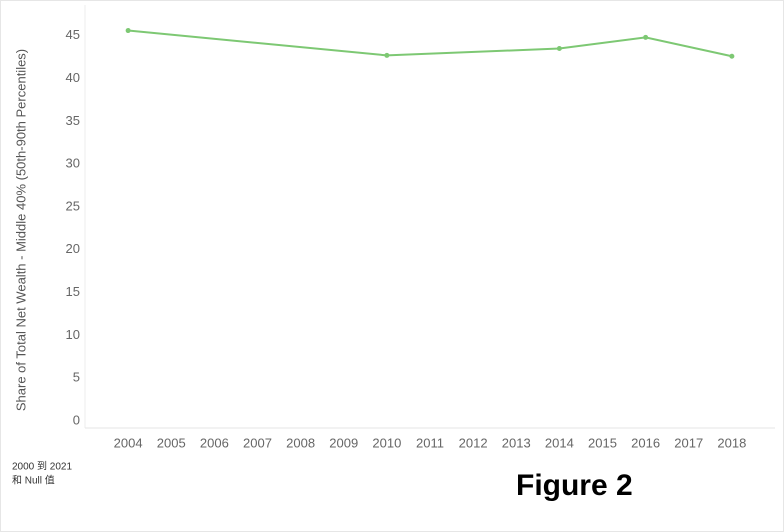 The height and width of the screenshot is (532, 784). I want to click on y-tick-label: 35, so click(73, 120).